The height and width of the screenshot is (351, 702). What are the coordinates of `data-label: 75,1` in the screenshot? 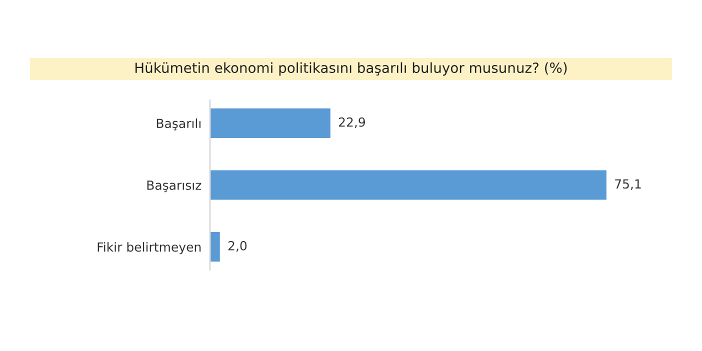 It's located at (628, 184).